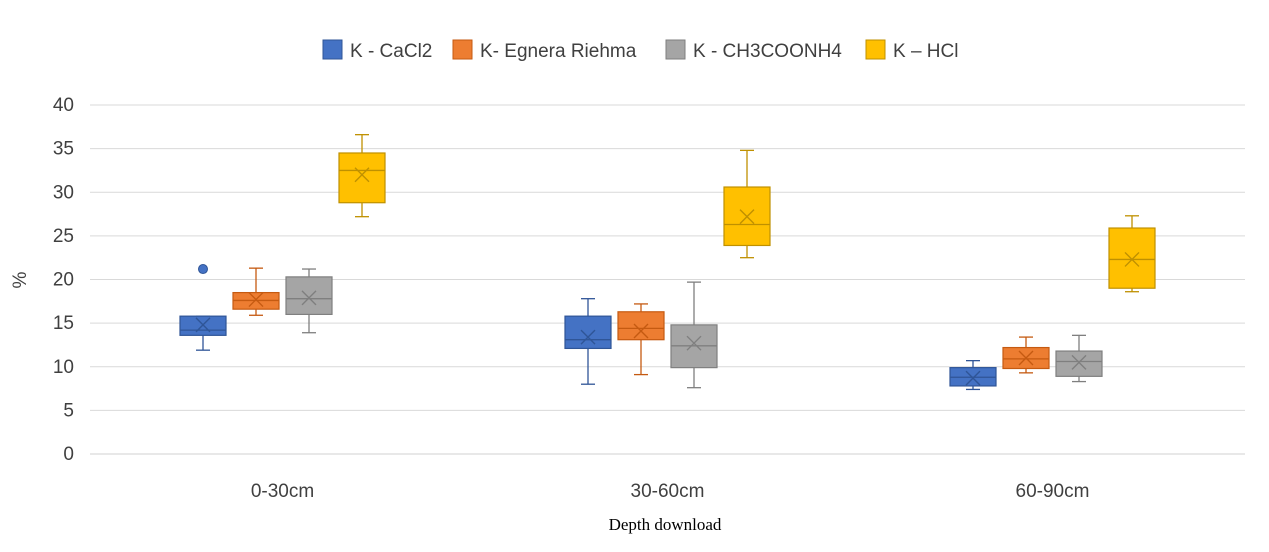 The image size is (1269, 552). I want to click on x-category-label: 60-90cm, so click(1053, 491).